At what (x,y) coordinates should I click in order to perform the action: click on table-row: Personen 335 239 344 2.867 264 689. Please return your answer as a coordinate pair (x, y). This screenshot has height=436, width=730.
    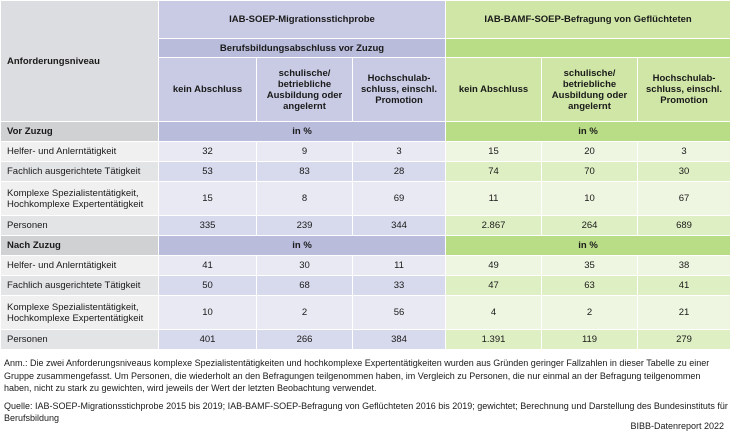
    Looking at the image, I should click on (365, 225).